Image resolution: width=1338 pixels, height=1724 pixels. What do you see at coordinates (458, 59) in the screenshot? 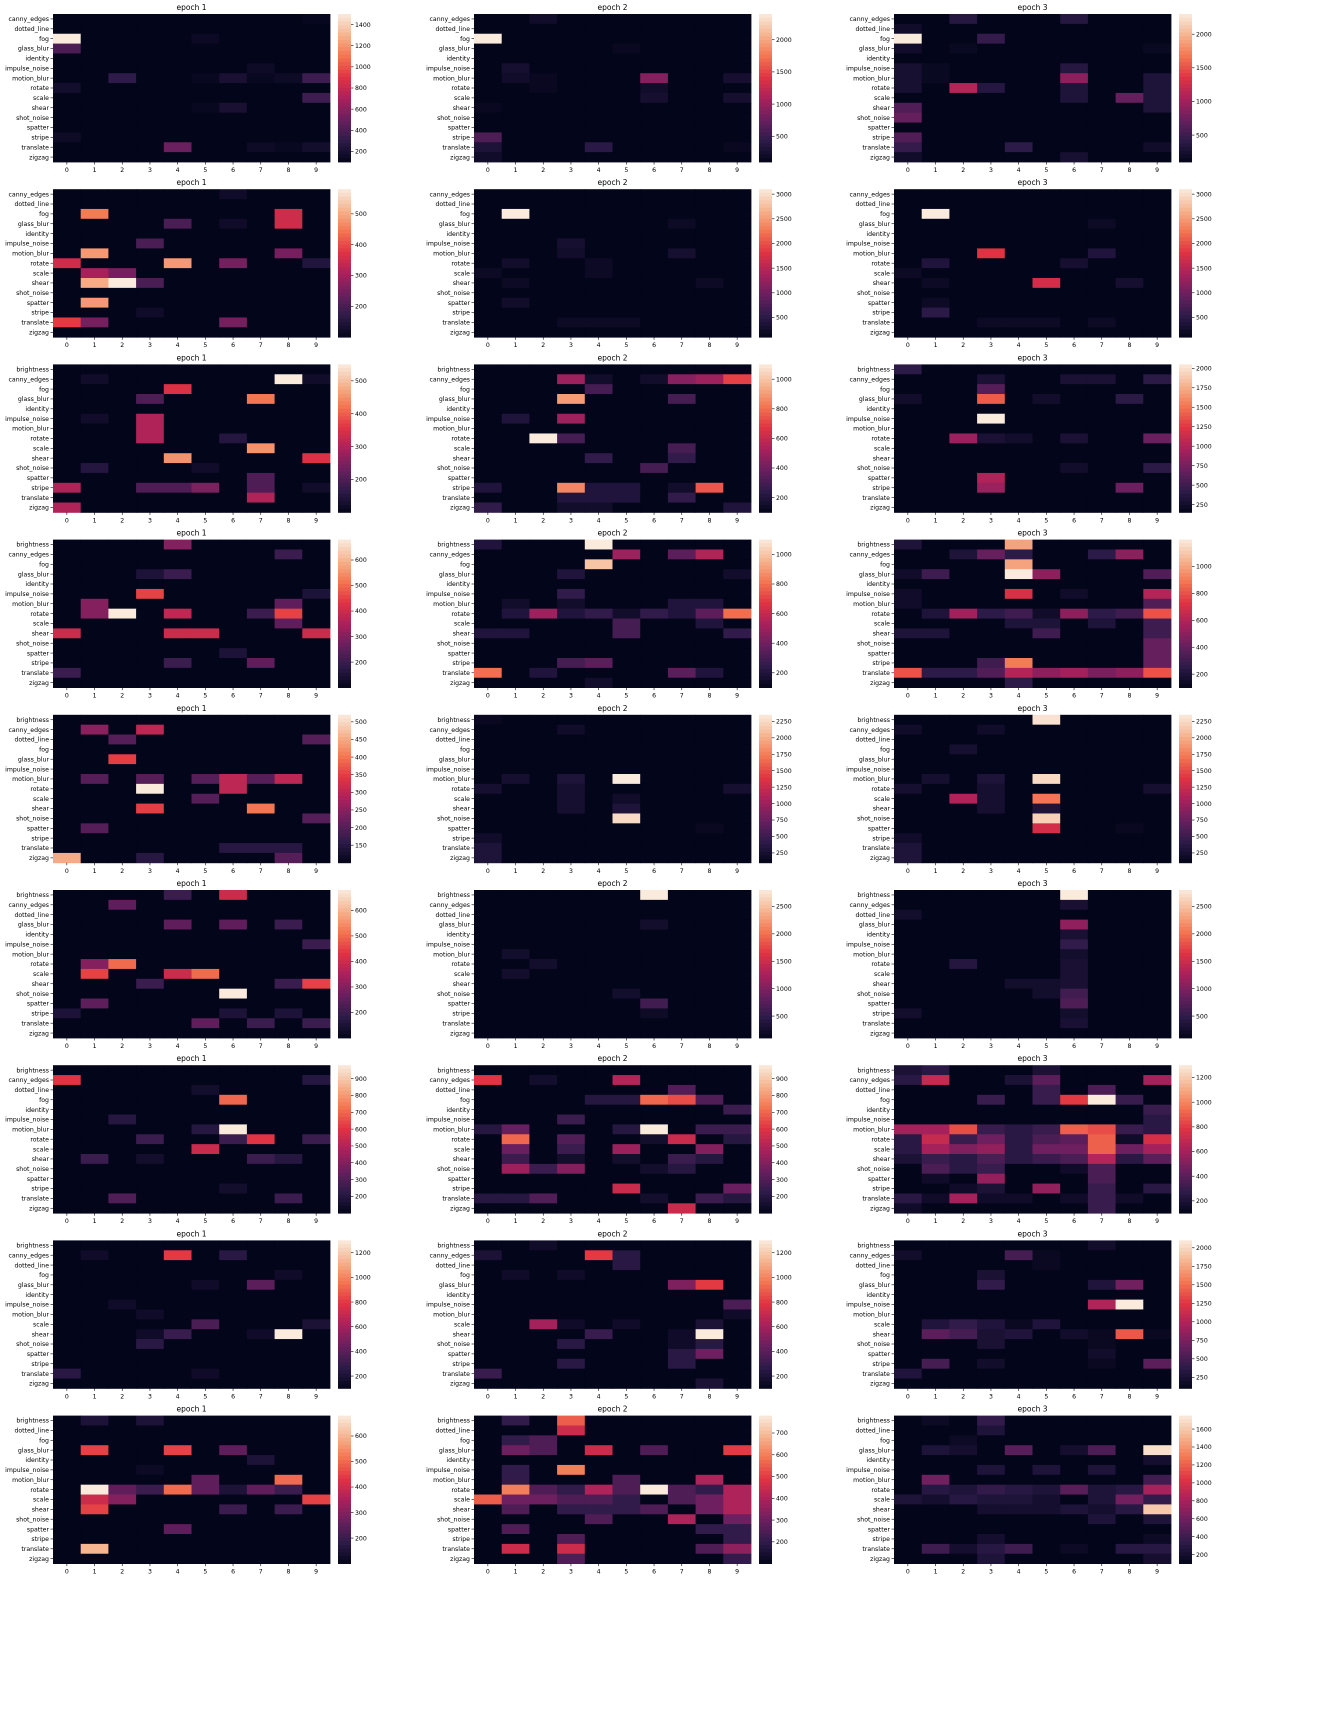
I see `y-tick-label: identity` at bounding box center [458, 59].